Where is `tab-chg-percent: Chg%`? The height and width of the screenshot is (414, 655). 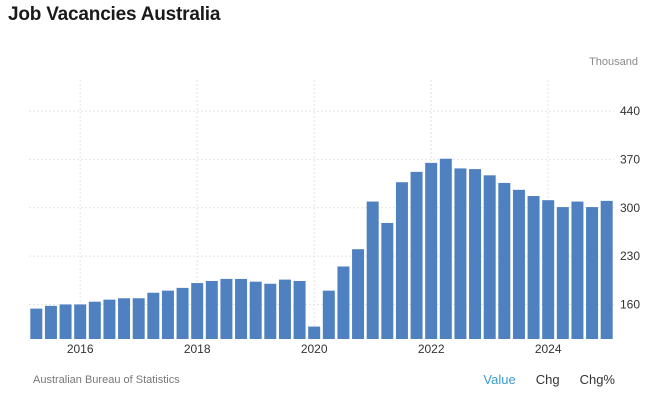 tab-chg-percent: Chg% is located at coordinates (597, 379).